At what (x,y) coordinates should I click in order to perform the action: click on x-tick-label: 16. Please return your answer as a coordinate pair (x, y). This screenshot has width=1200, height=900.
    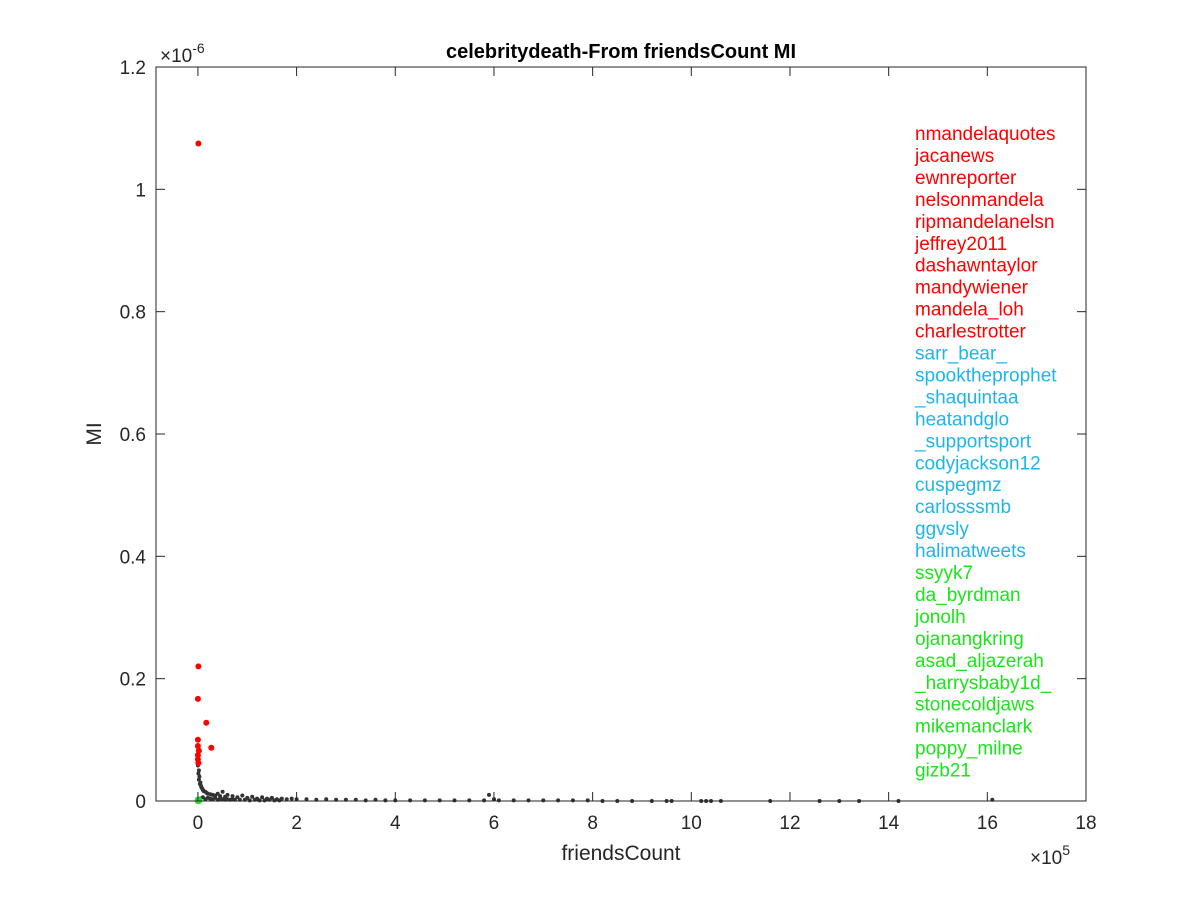
    Looking at the image, I should click on (987, 823).